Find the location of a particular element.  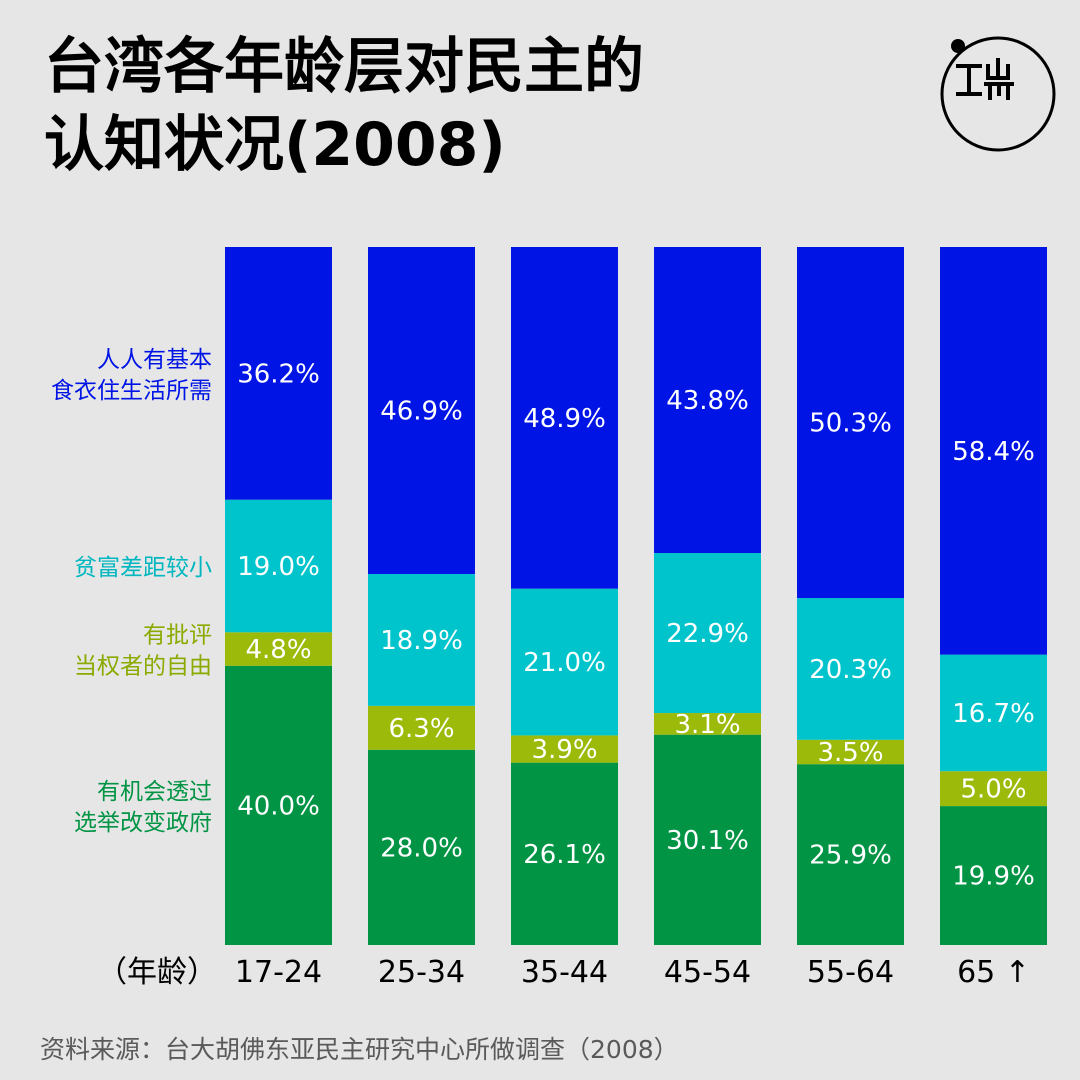

data-label: 58.4% is located at coordinates (993, 452).